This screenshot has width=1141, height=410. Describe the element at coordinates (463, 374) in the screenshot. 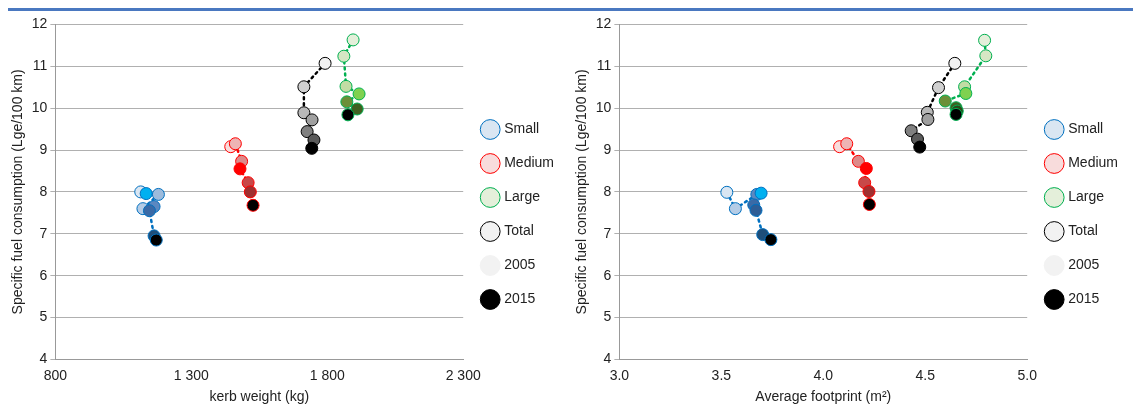

I see `x-tick-label: 2 300` at that location.